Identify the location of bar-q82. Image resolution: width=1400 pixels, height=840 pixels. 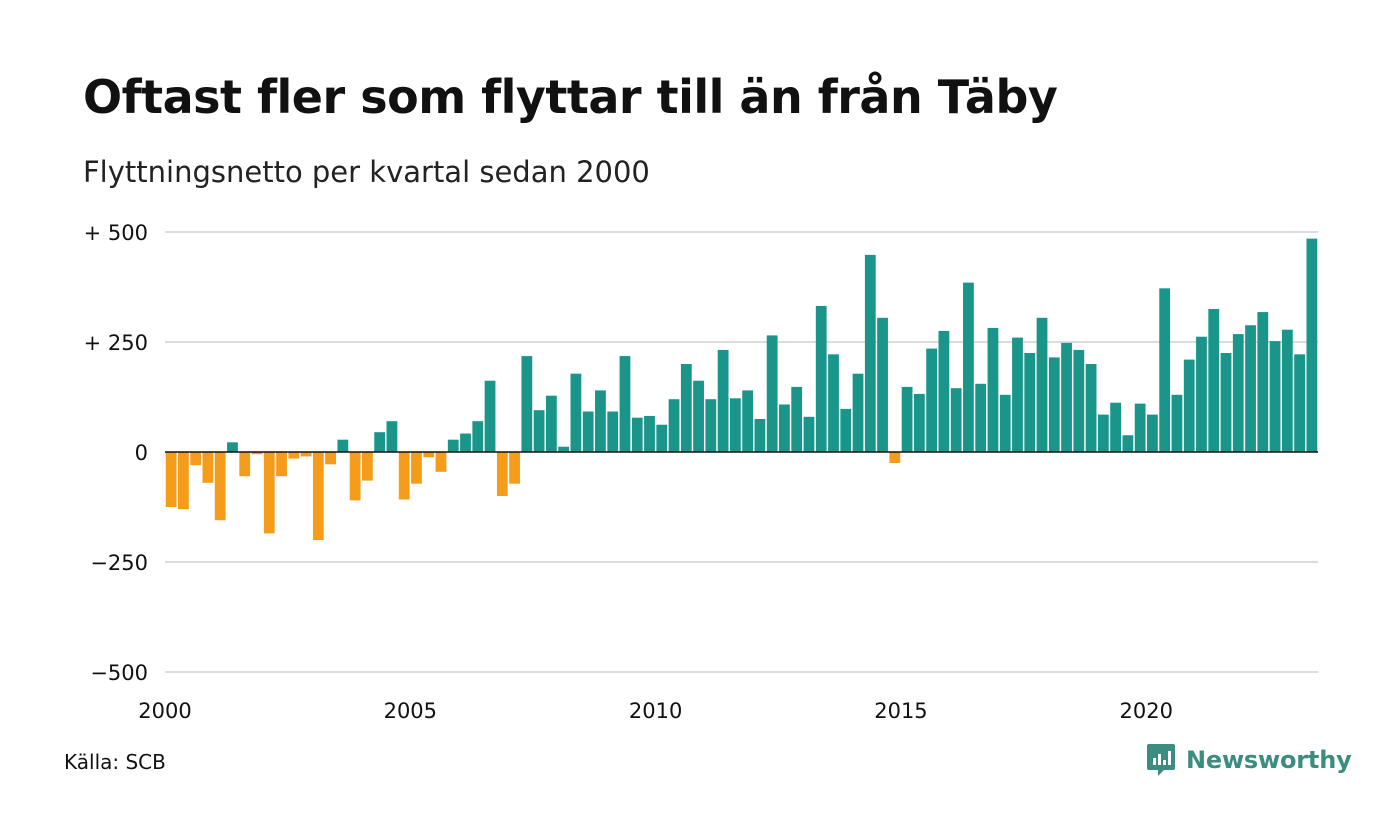
(1165, 370).